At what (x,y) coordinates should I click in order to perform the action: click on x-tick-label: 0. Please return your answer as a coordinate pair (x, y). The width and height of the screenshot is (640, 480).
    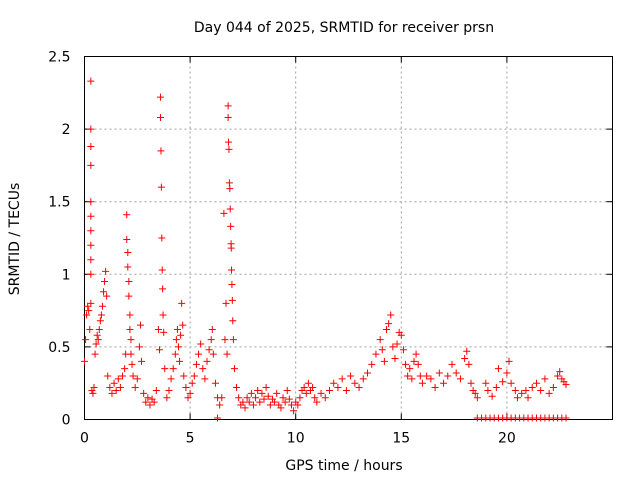
    Looking at the image, I should click on (84, 439).